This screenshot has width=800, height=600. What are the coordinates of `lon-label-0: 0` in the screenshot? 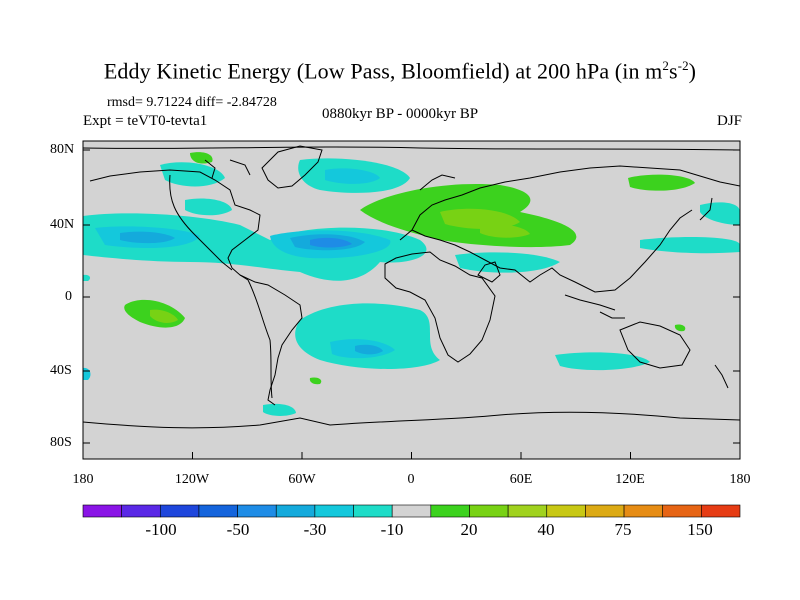 It's located at (411, 479).